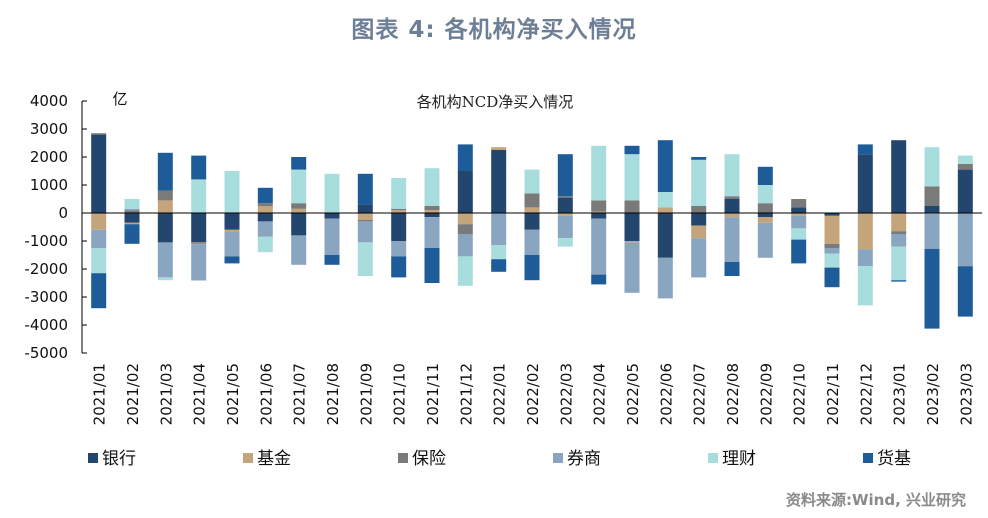 The width and height of the screenshot is (988, 518). Describe the element at coordinates (199, 243) in the screenshot. I see `bar-segment-2021-04-s1` at that location.